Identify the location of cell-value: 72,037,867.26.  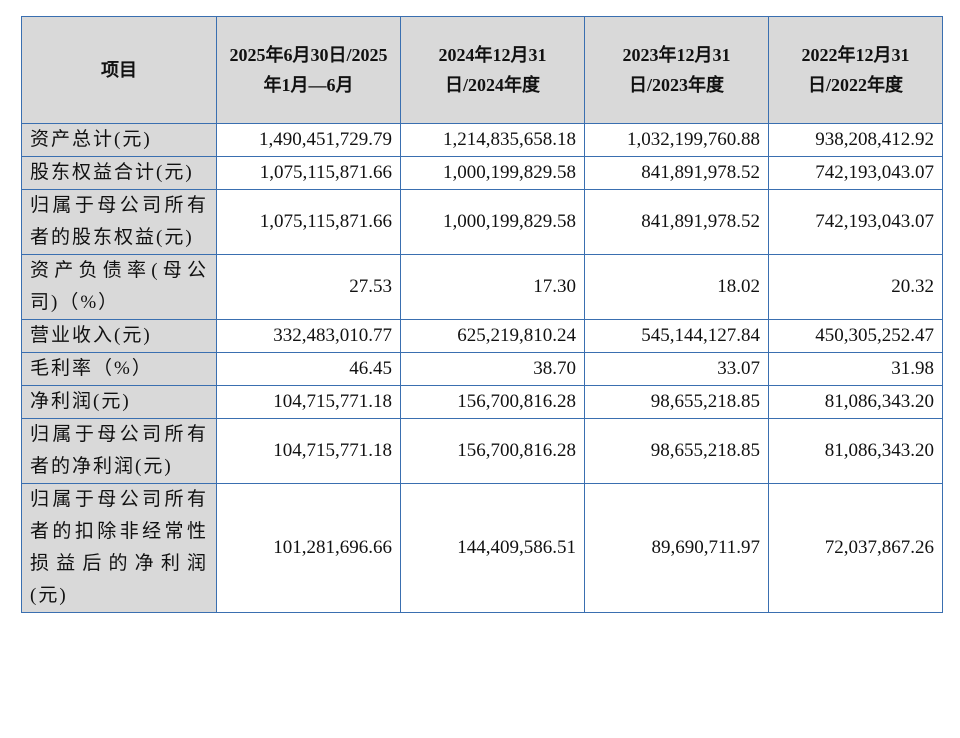
(855, 548).